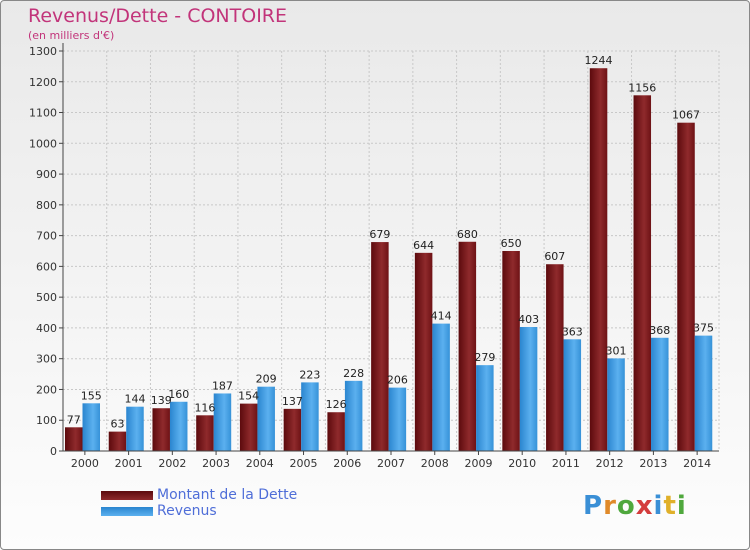 Image resolution: width=750 pixels, height=550 pixels. Describe the element at coordinates (227, 495) in the screenshot. I see `legend-label-debt: Montant de la Dette` at that location.